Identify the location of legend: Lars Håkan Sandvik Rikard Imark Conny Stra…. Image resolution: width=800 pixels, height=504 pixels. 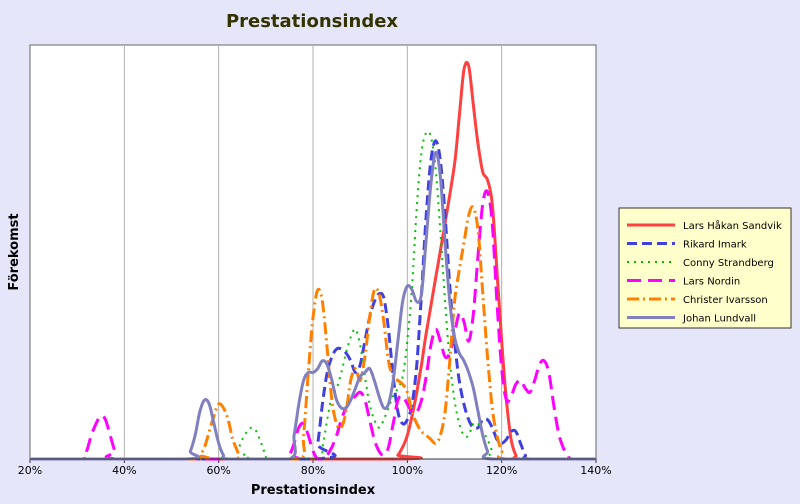
(705, 268).